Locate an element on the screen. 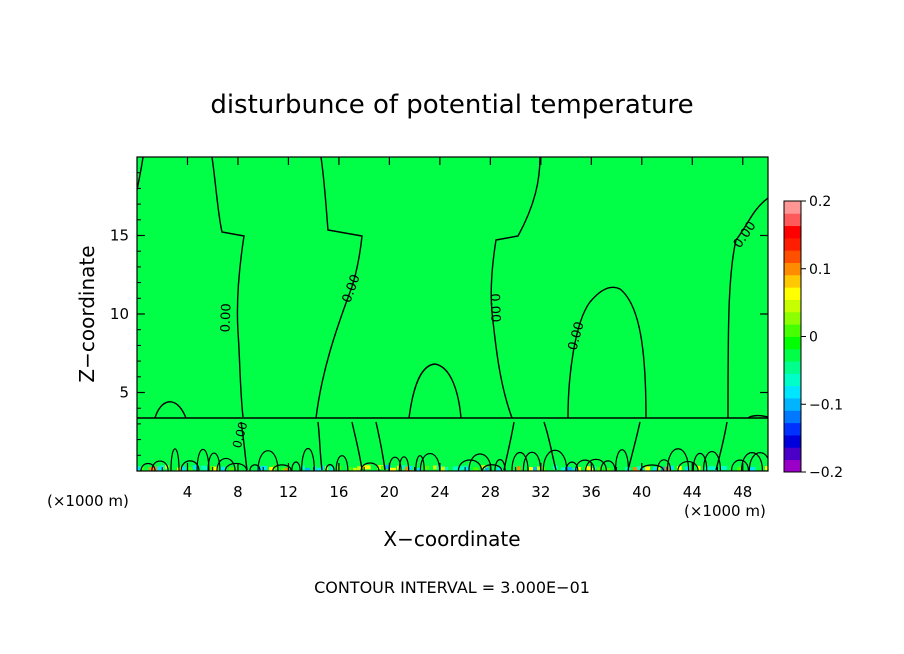 The image size is (904, 654). surface-contour-cells is located at coordinates (454, 459).